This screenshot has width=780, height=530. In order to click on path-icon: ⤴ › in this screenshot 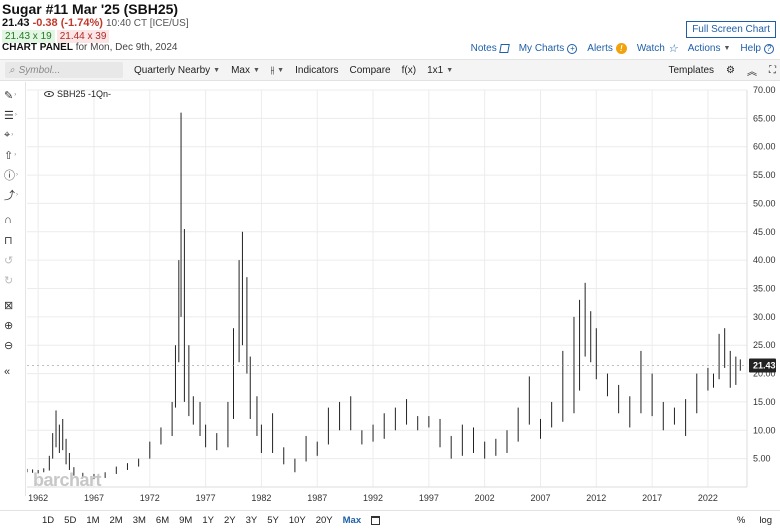, I will do `click(11, 196)`.